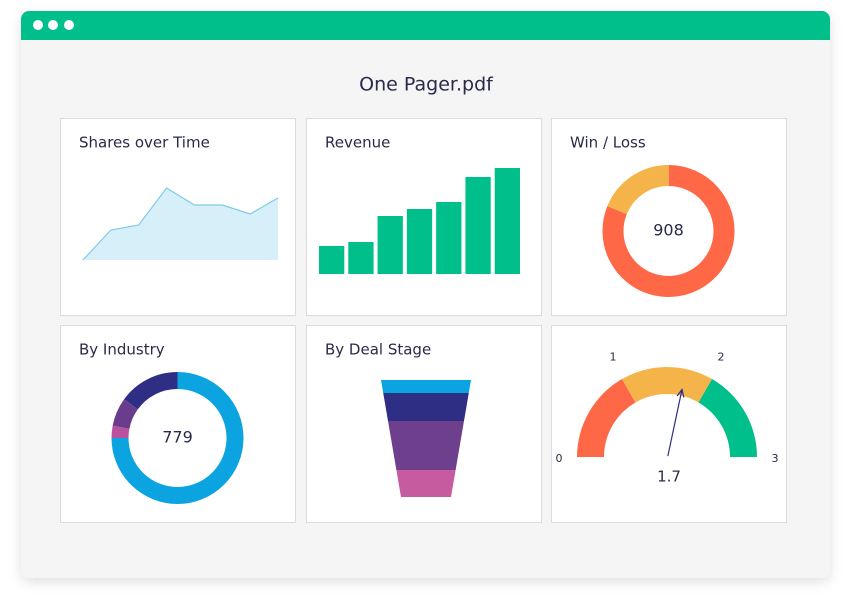 This screenshot has height=609, width=851. I want to click on card-title: Shares over Time, so click(144, 143).